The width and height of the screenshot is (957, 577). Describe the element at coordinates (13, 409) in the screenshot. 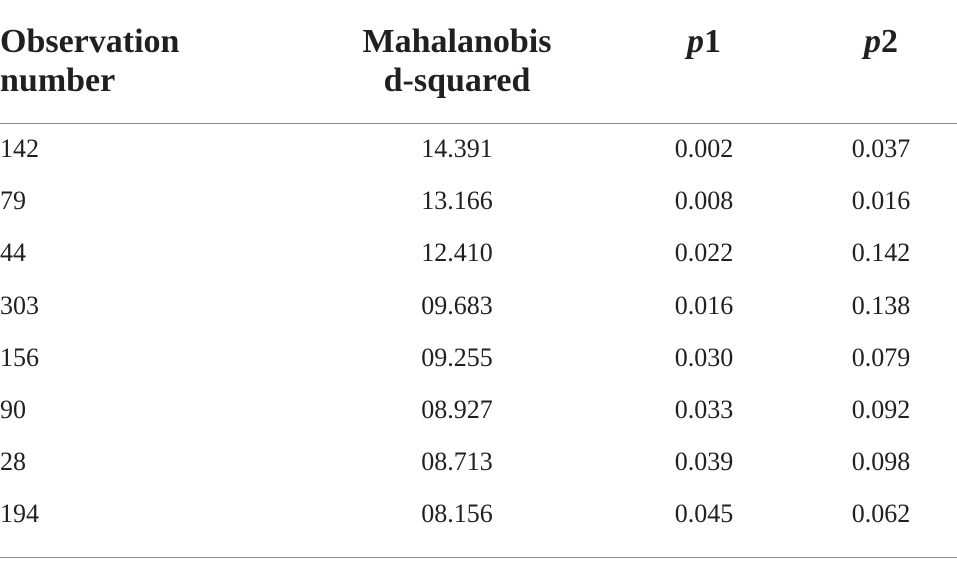

I see `observation-cell: 90` at that location.